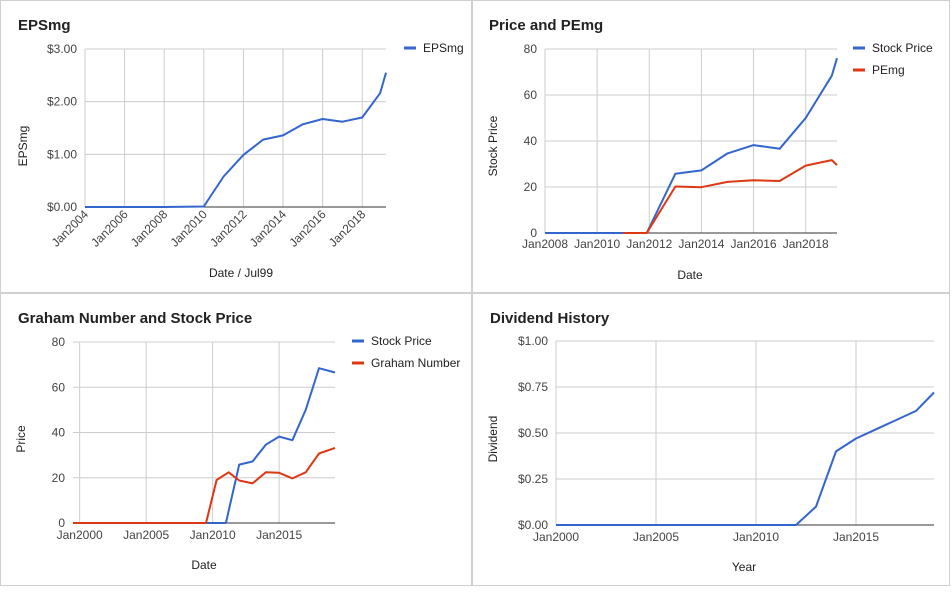  Describe the element at coordinates (23, 146) in the screenshot. I see `y-axis-label: EPSmg` at that location.